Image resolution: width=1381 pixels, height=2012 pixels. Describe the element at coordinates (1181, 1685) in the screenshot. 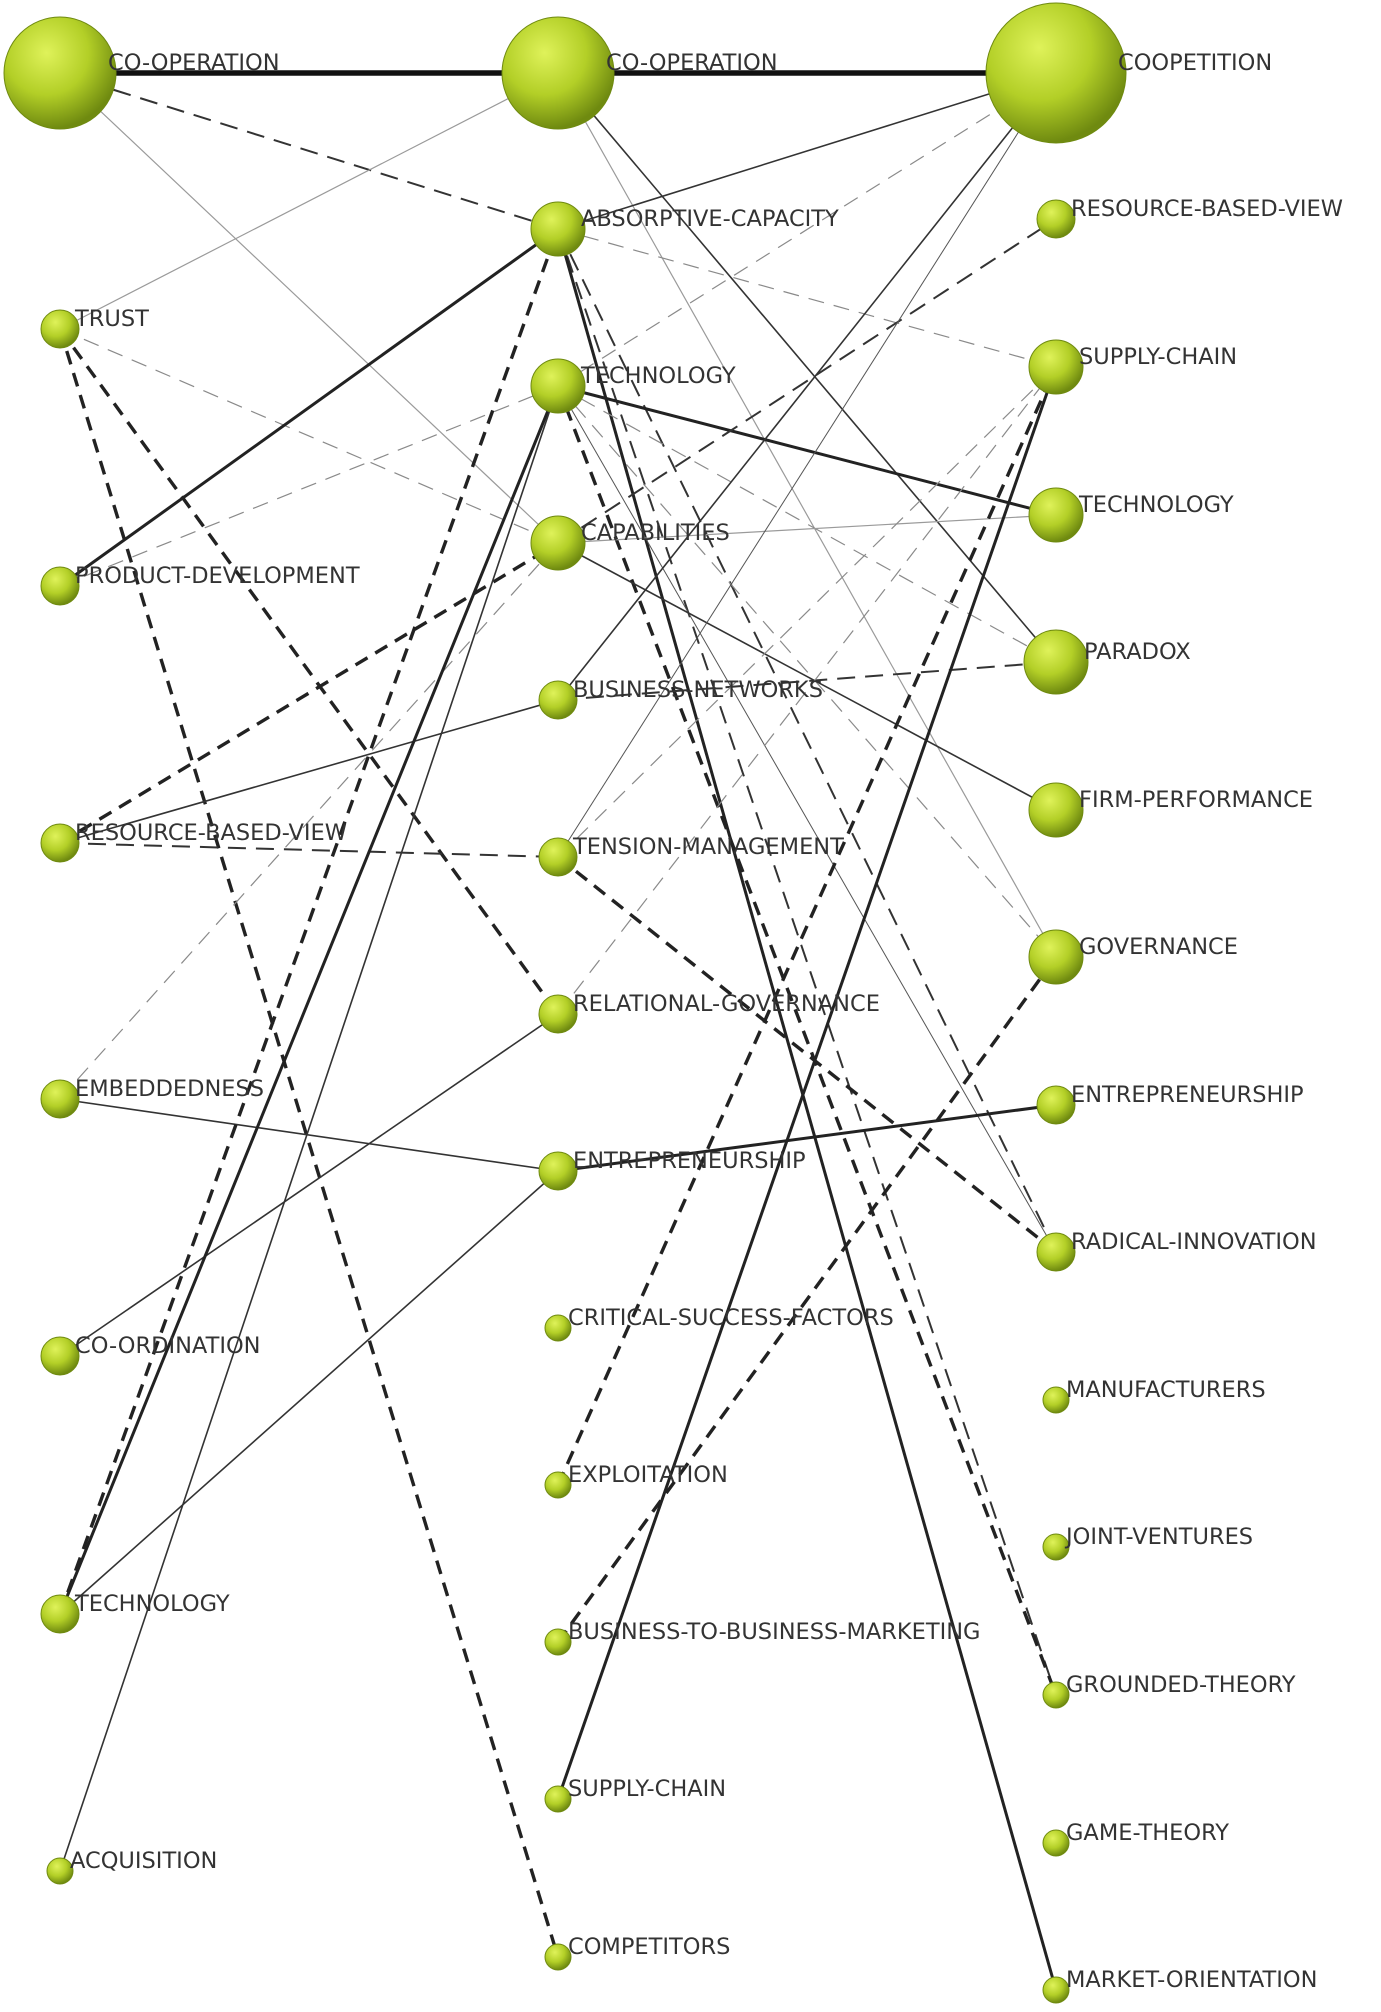

I see `node-label: GROUNDED-THEORY` at that location.